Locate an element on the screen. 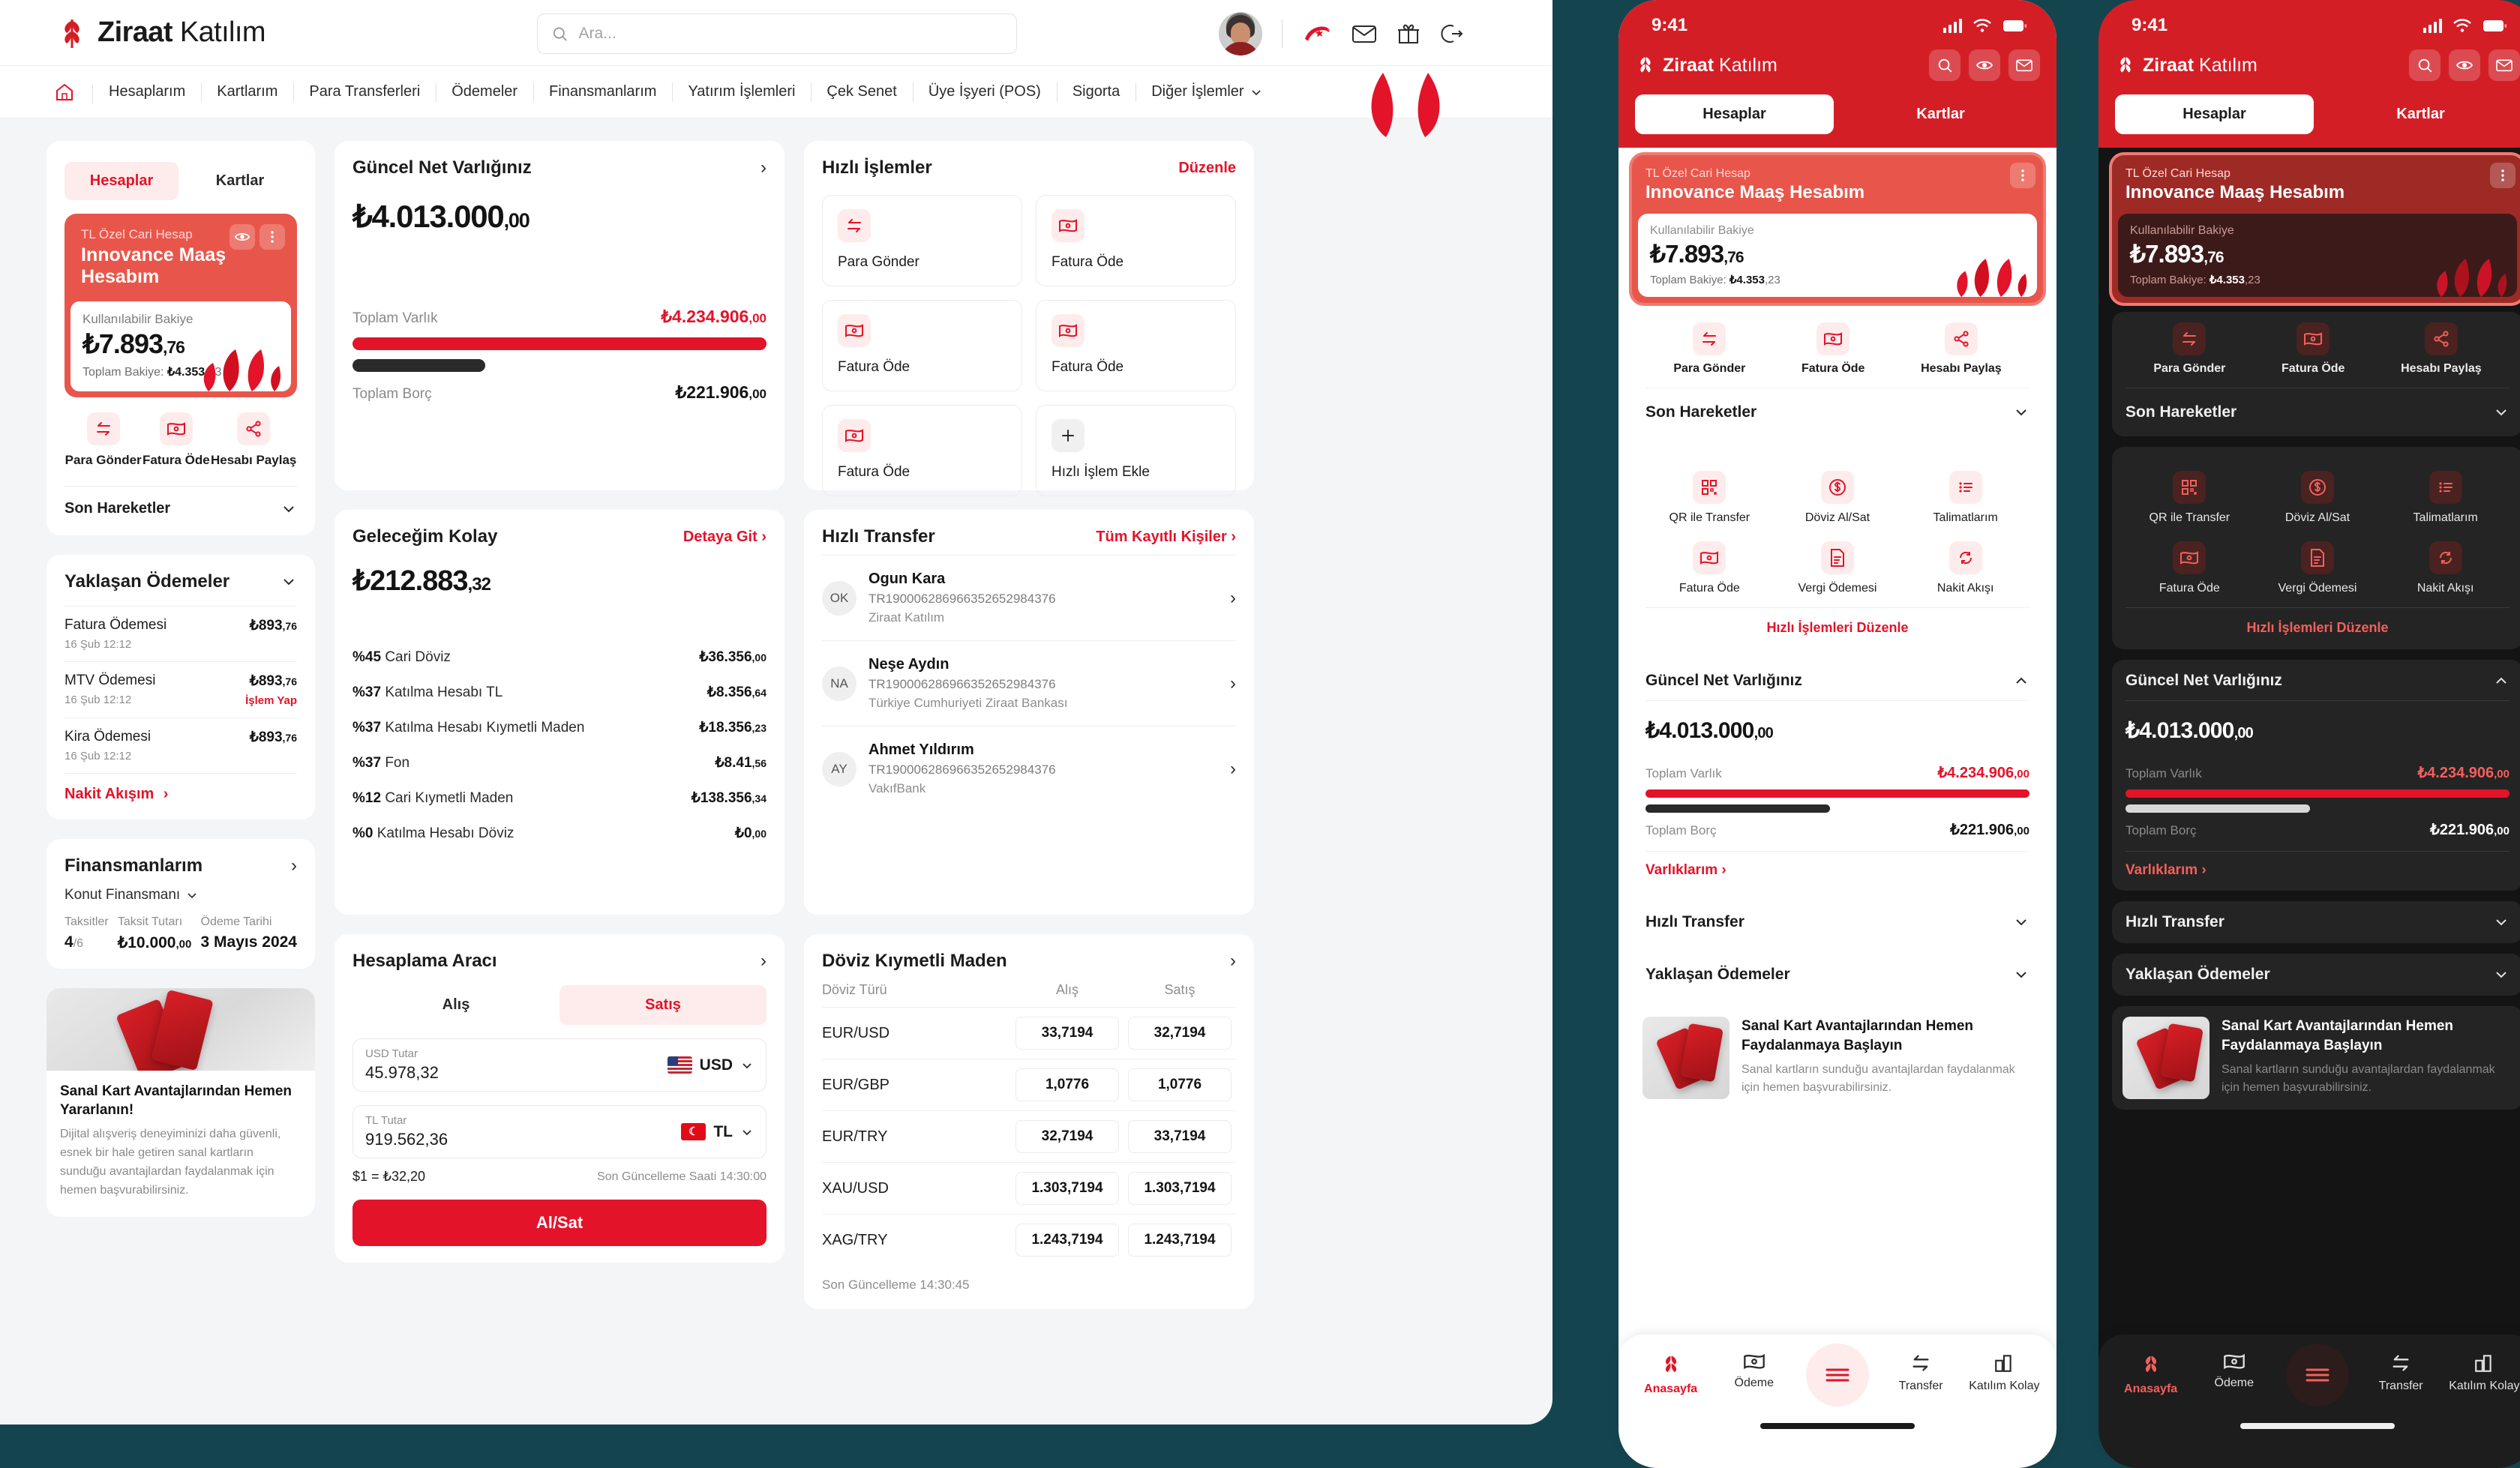 This screenshot has width=2520, height=1468. fx-buy-value: 32,7194 is located at coordinates (1067, 1136).